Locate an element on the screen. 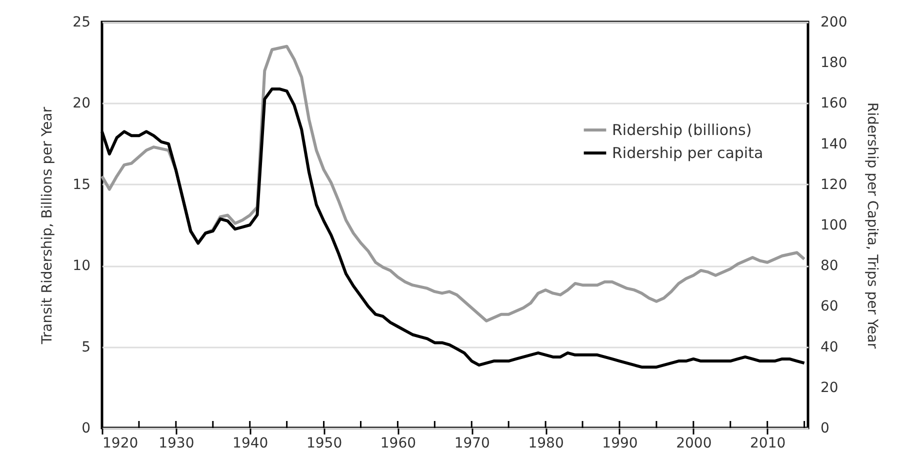  x-tick-label: 1970 is located at coordinates (472, 444).